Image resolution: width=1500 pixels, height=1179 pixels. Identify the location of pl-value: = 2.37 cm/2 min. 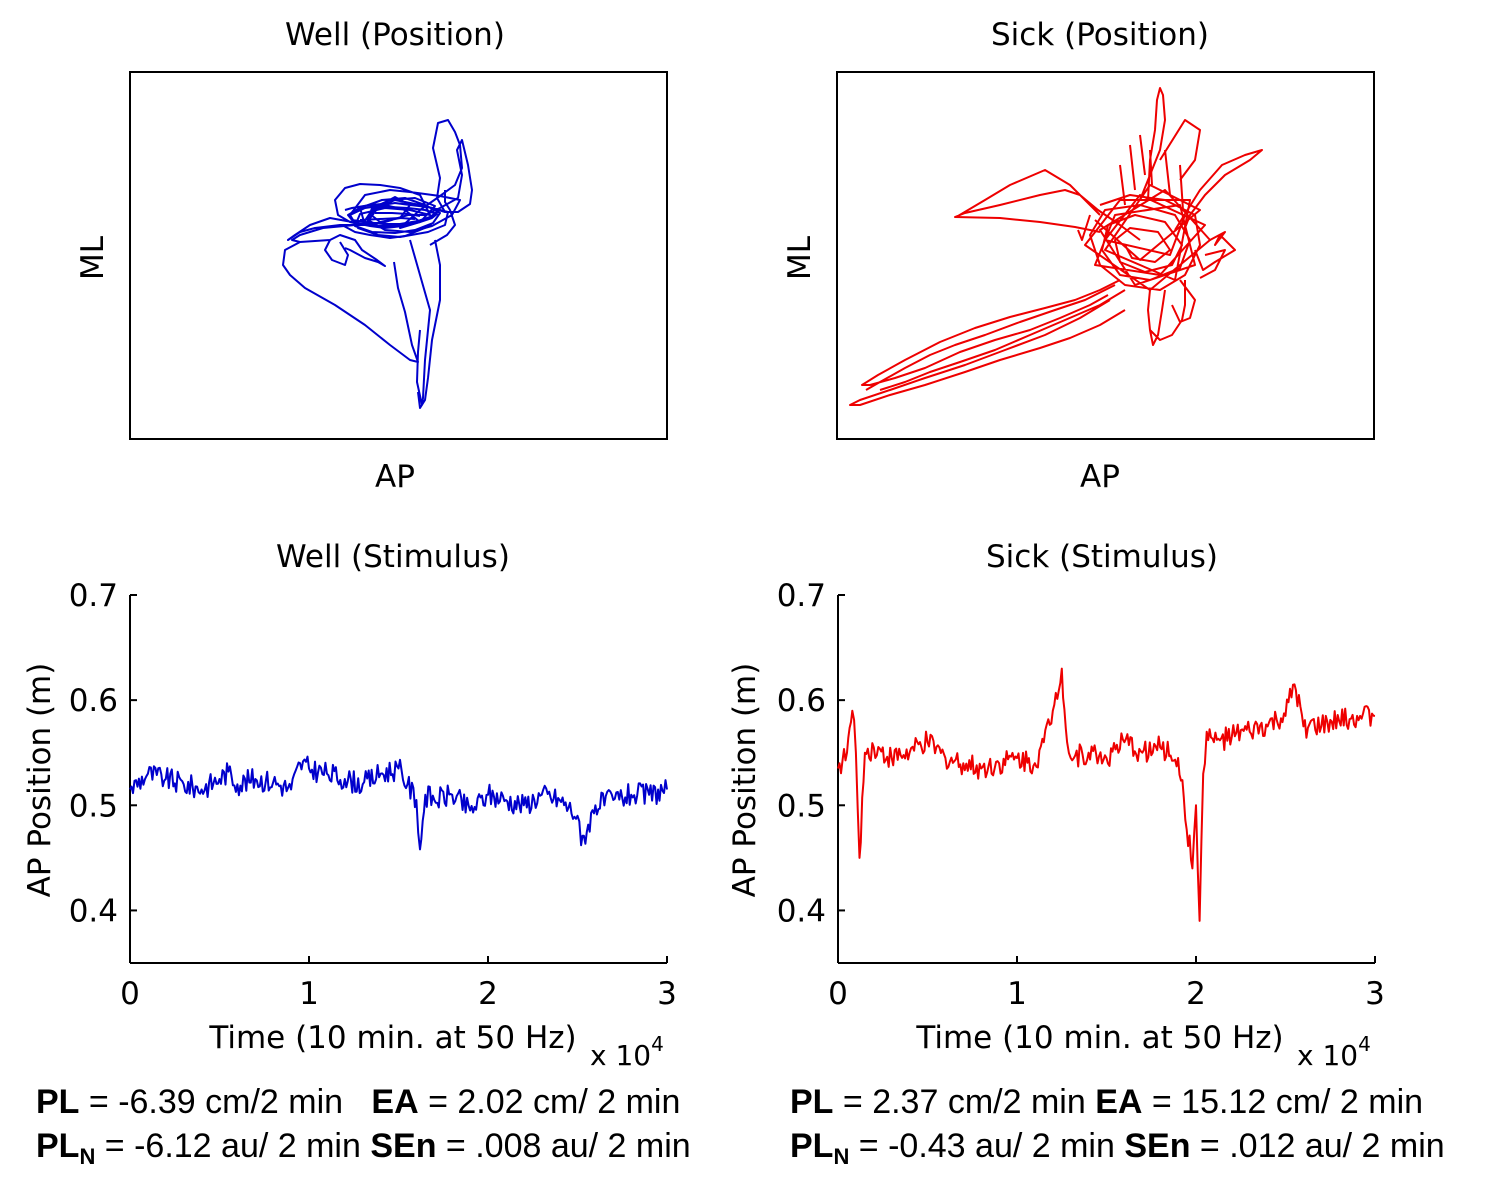
(964, 1102).